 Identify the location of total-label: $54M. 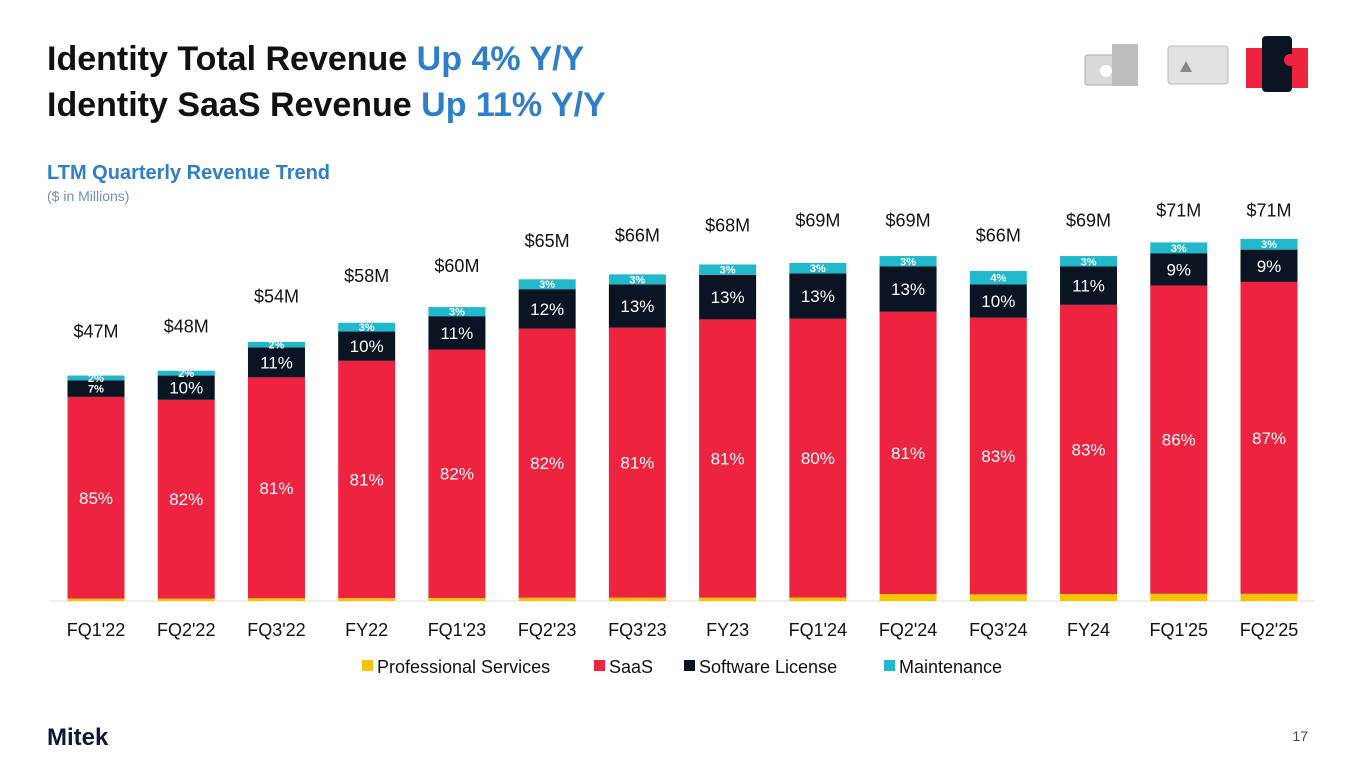
(276, 296).